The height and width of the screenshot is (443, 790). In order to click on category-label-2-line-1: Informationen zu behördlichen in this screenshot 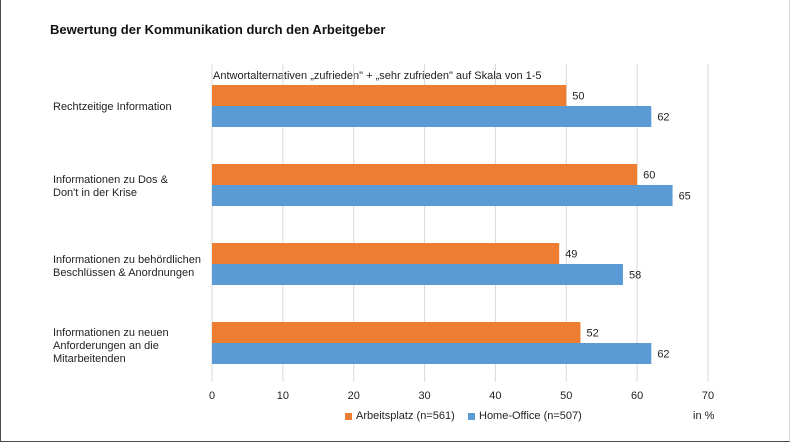, I will do `click(127, 260)`.